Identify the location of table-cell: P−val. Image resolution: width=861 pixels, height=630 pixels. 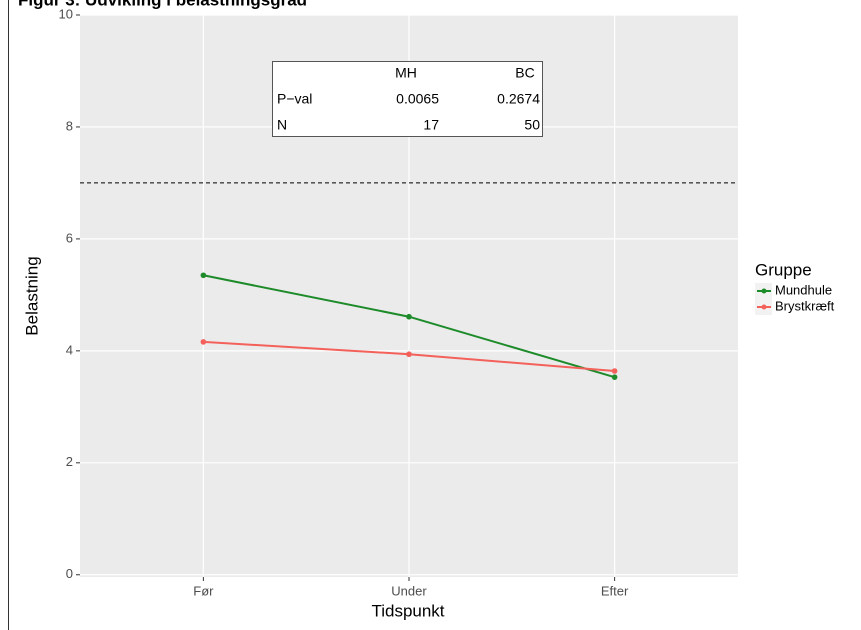
(294, 99).